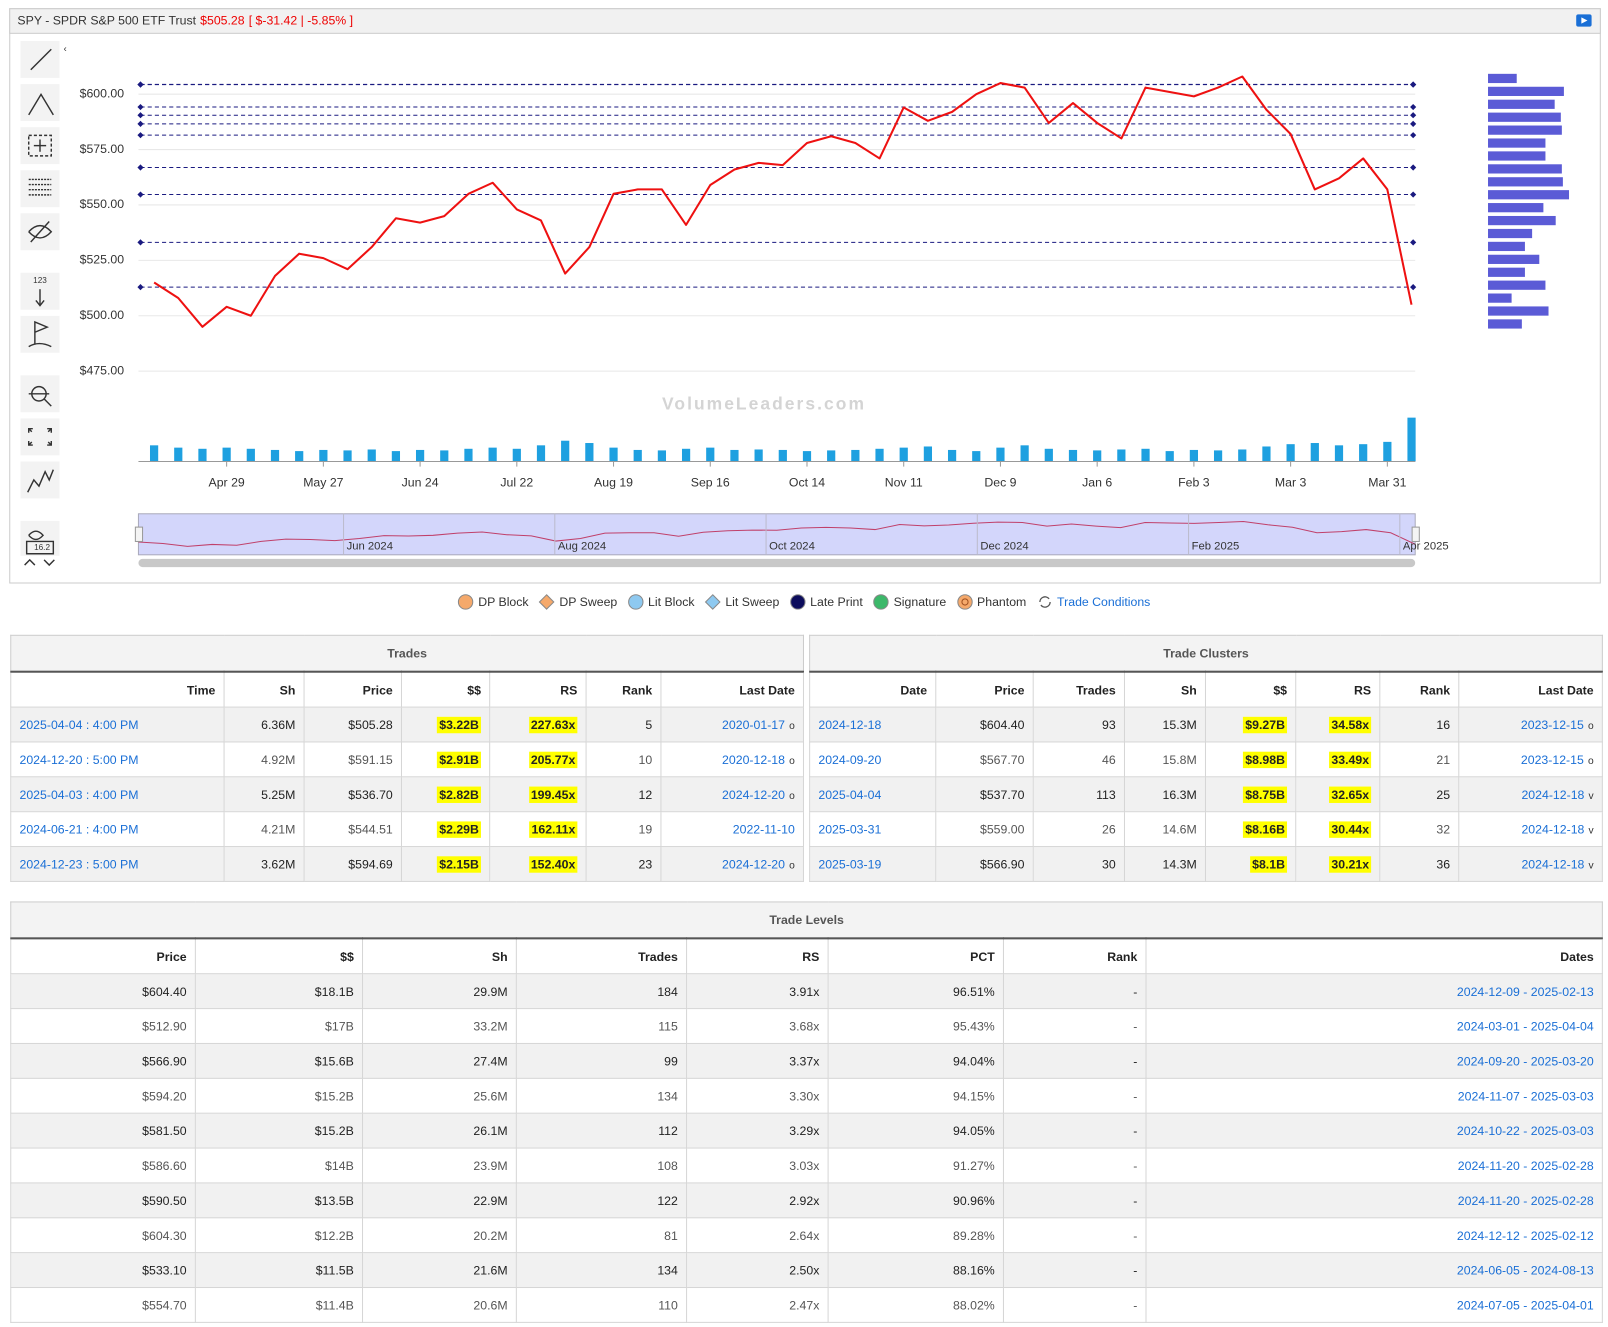 The width and height of the screenshot is (1608, 1327). I want to click on link: 2024-12-20 : 5:00 PM, so click(79, 759).